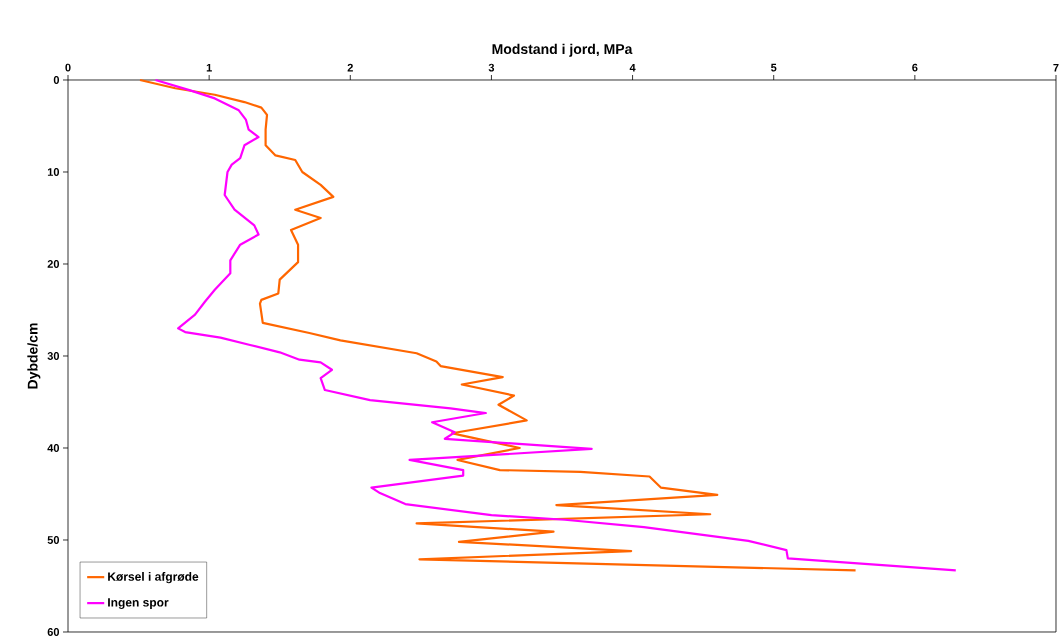 This screenshot has height=639, width=1061. Describe the element at coordinates (53, 448) in the screenshot. I see `y-tick-label: 40` at that location.